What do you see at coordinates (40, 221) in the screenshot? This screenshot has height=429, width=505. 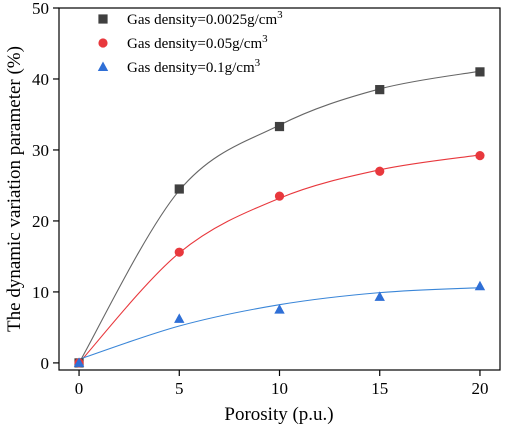 I see `y-tick-label: 20` at bounding box center [40, 221].